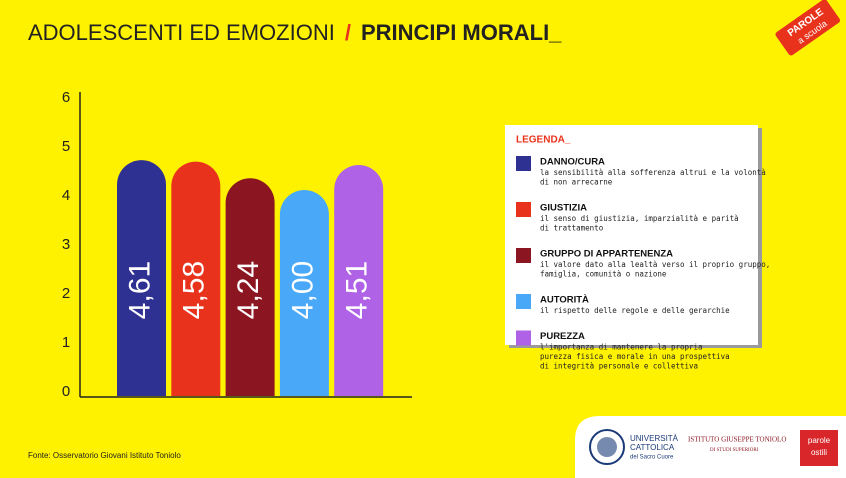 The height and width of the screenshot is (478, 846). What do you see at coordinates (734, 450) in the screenshot?
I see `logo-text: DI STUDI SUPERIORI` at bounding box center [734, 450].